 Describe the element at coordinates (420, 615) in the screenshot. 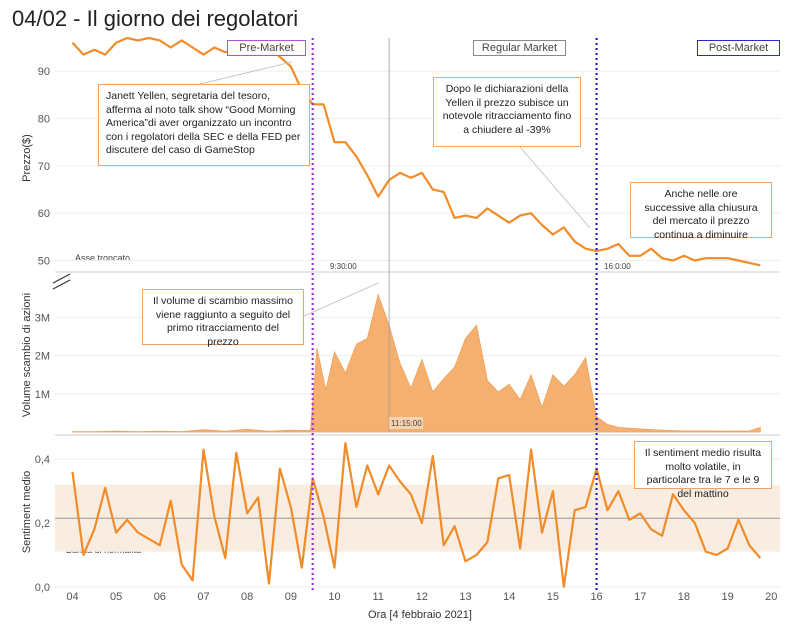

I see `x-axis-label: Ora [4 febbraio 2021]` at that location.